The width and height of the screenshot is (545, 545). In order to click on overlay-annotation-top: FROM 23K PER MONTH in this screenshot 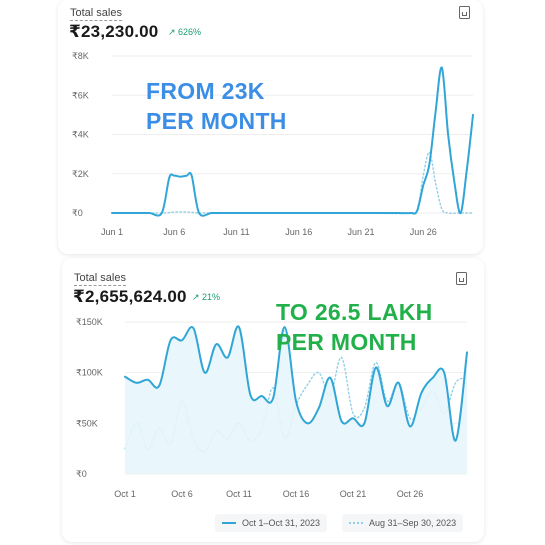, I will do `click(216, 106)`.